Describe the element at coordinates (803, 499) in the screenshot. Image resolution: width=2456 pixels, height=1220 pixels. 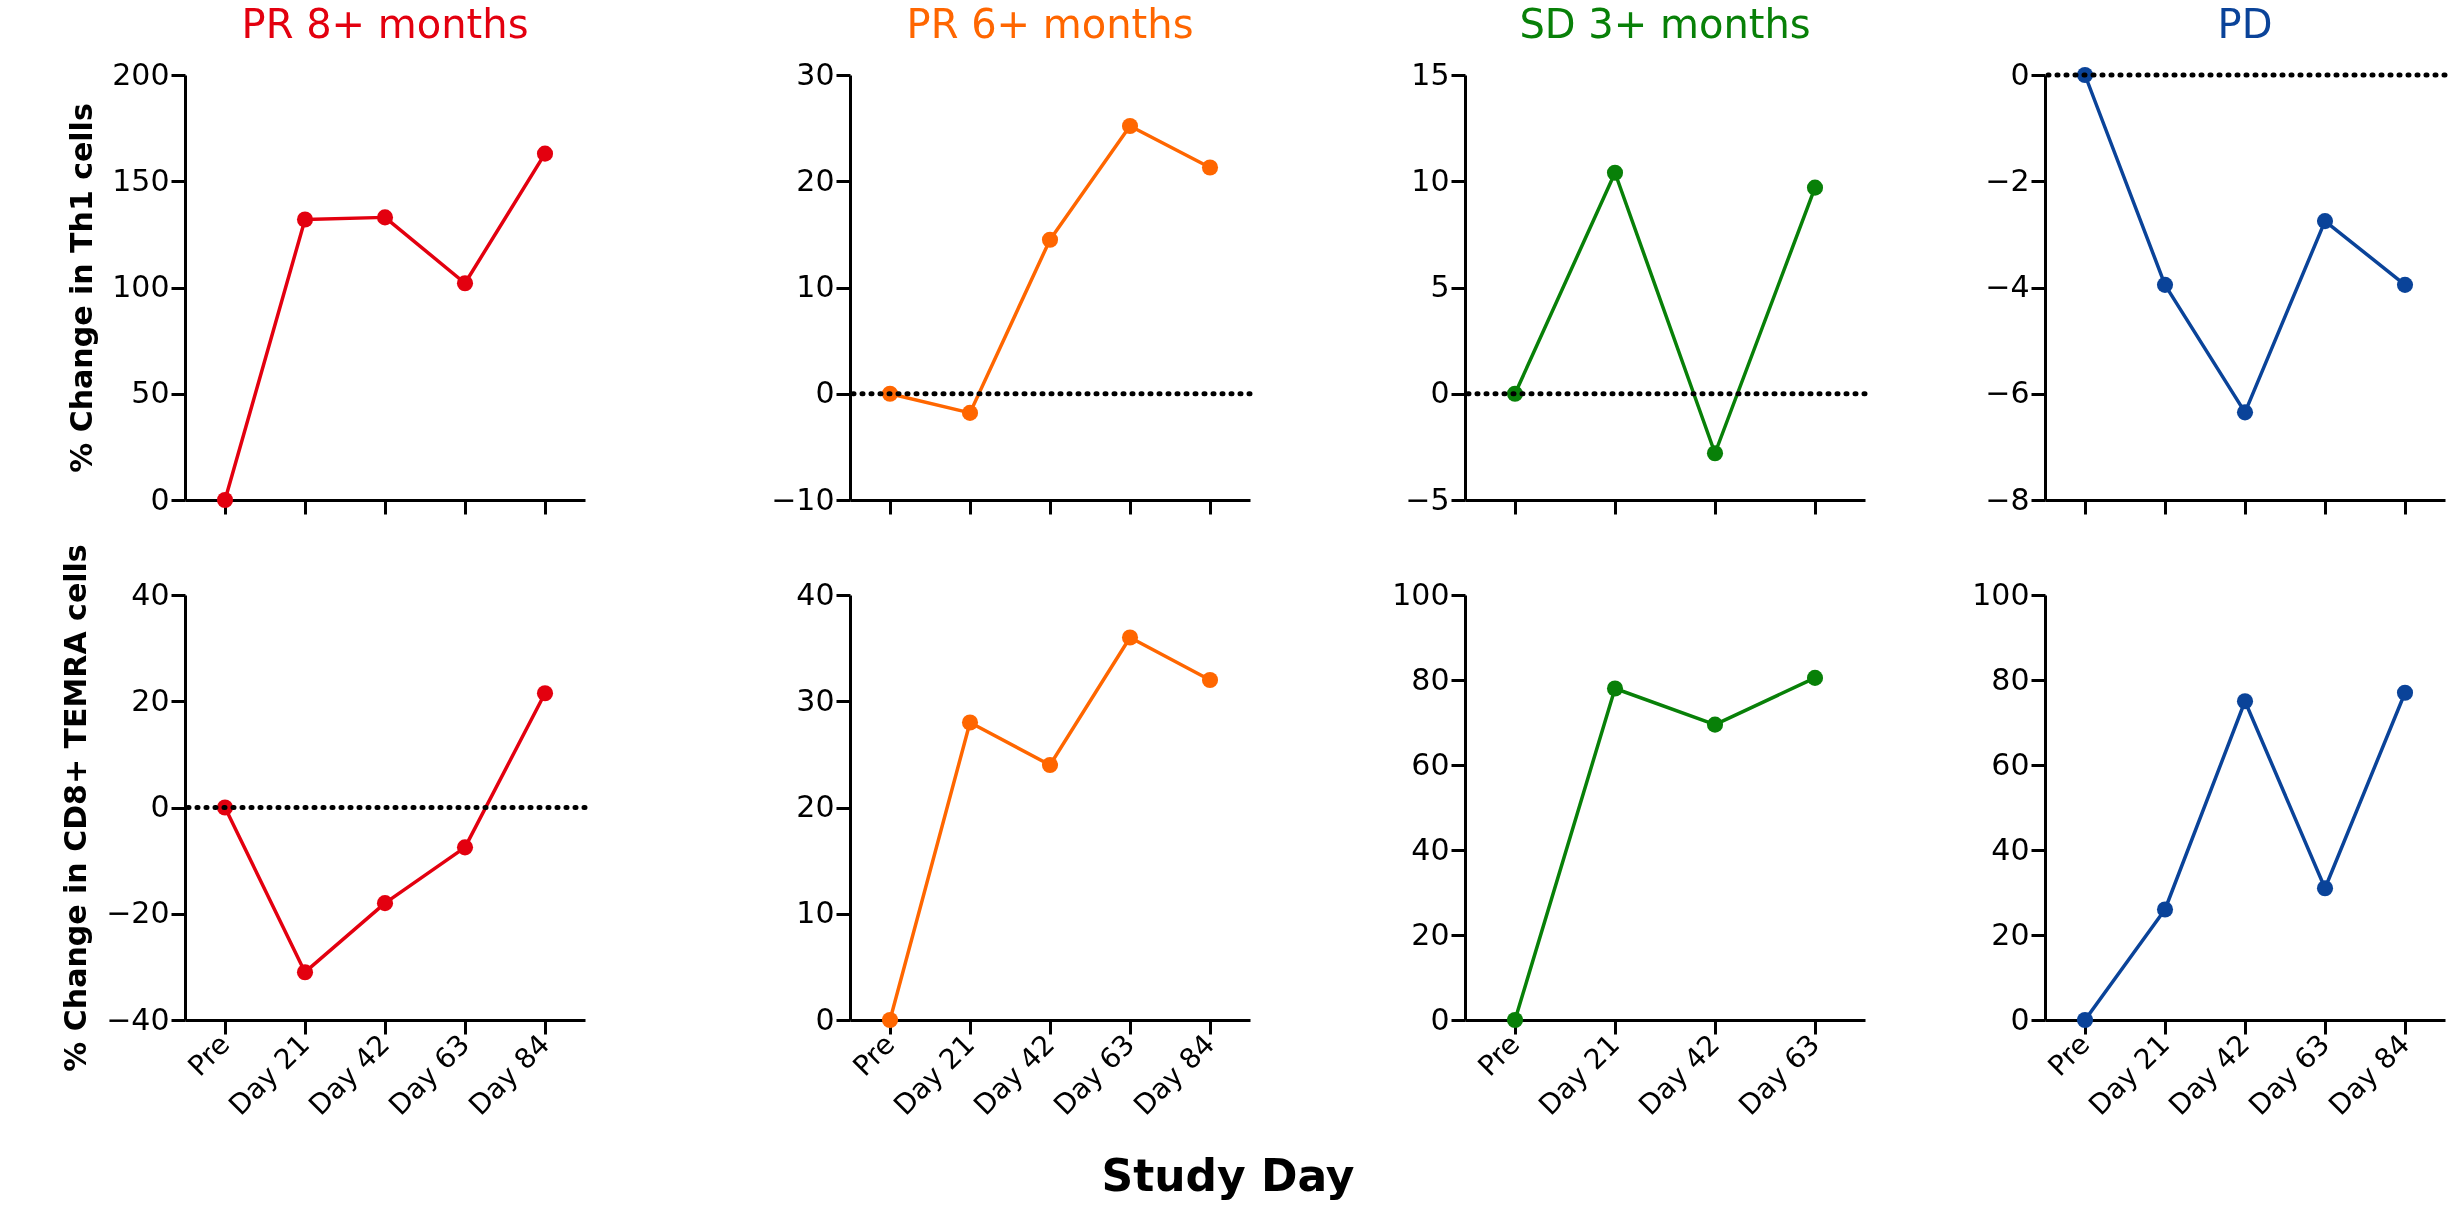
I see `y-tick-label: −10` at that location.